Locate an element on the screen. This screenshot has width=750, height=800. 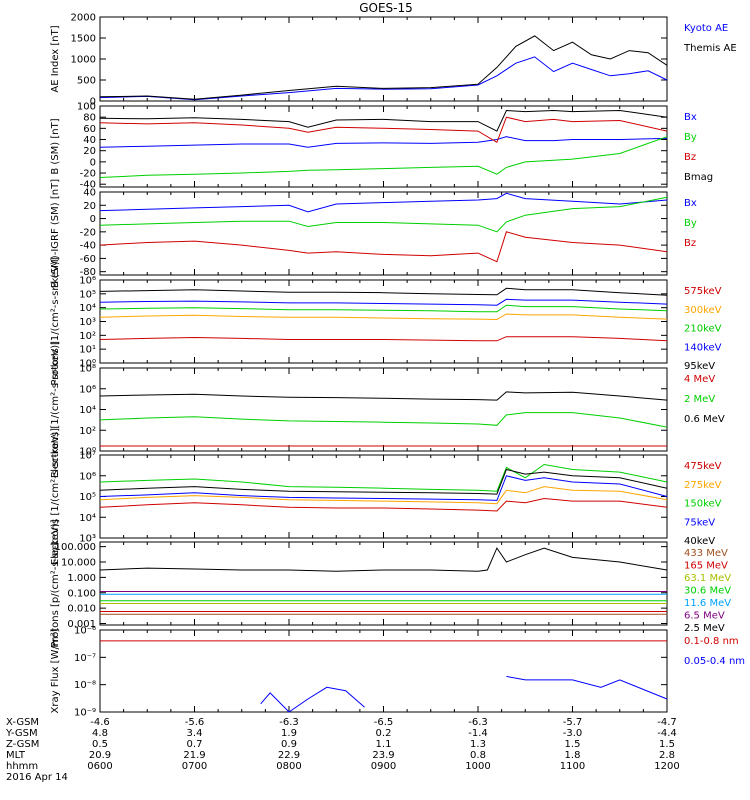
y-tick-label: 100 is located at coordinates (86, 107).